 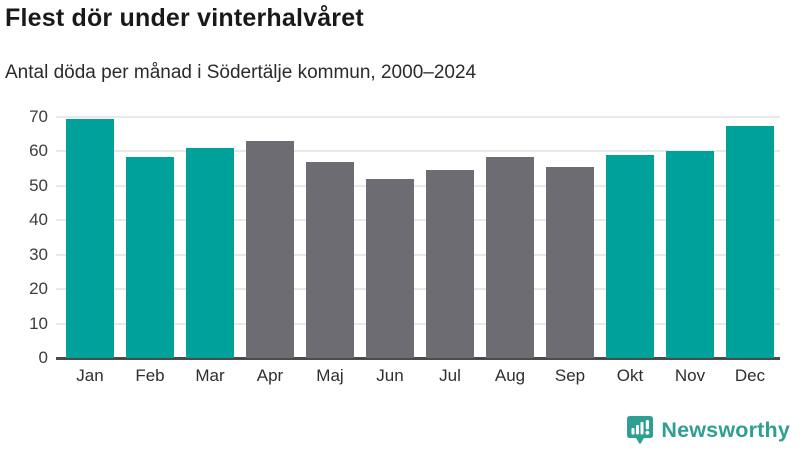 I want to click on x-tick-label-nov: Nov, so click(x=690, y=375).